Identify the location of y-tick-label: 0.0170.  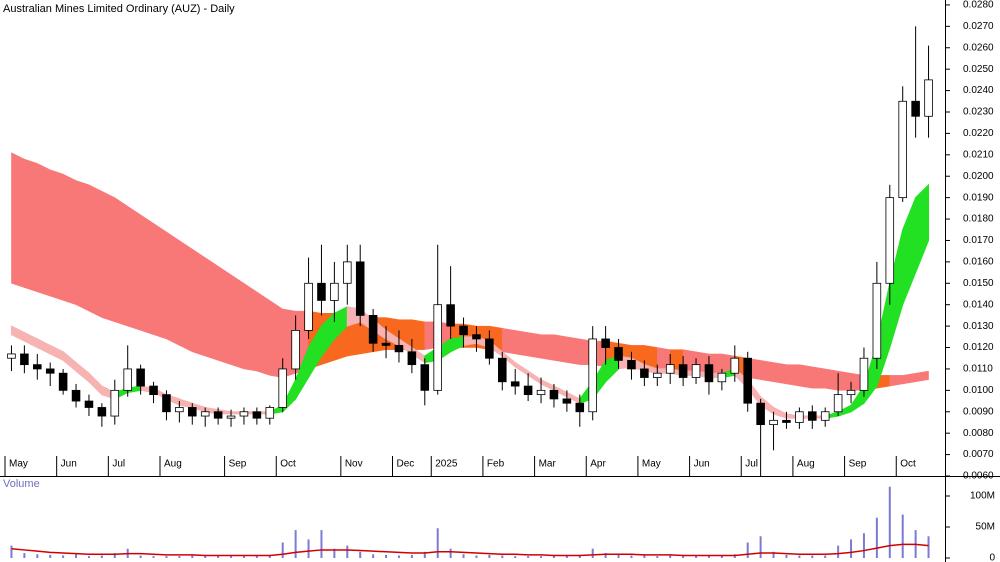
(978, 240).